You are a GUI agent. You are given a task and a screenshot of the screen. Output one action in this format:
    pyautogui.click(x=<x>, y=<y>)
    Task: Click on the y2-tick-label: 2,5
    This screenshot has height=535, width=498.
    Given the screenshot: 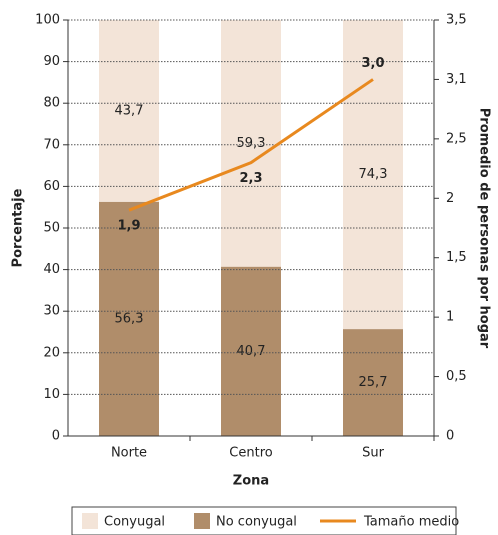 What is the action you would take?
    pyautogui.click(x=456, y=138)
    